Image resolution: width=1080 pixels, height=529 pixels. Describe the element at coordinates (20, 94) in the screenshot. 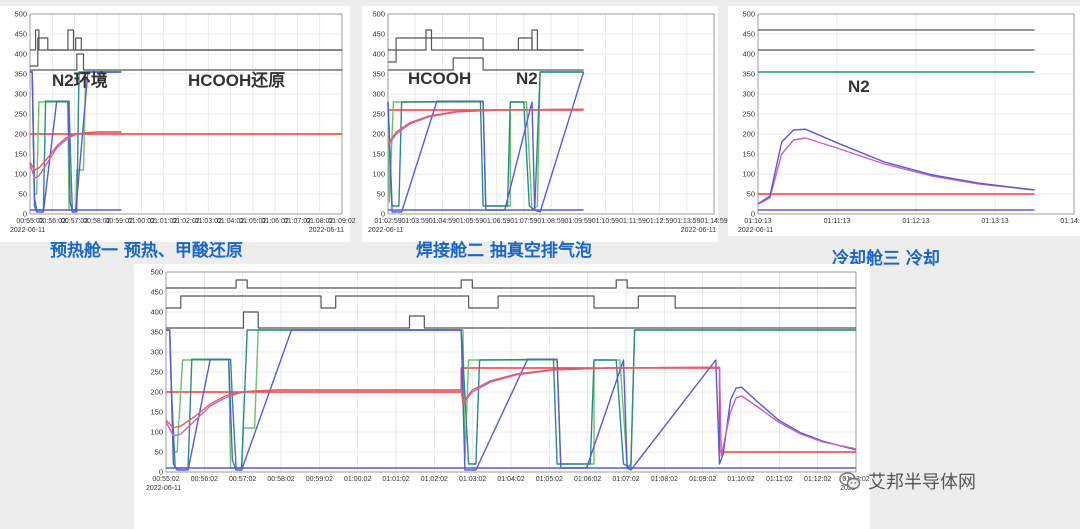

I see `chamber1-y-tick-label: 300` at that location.